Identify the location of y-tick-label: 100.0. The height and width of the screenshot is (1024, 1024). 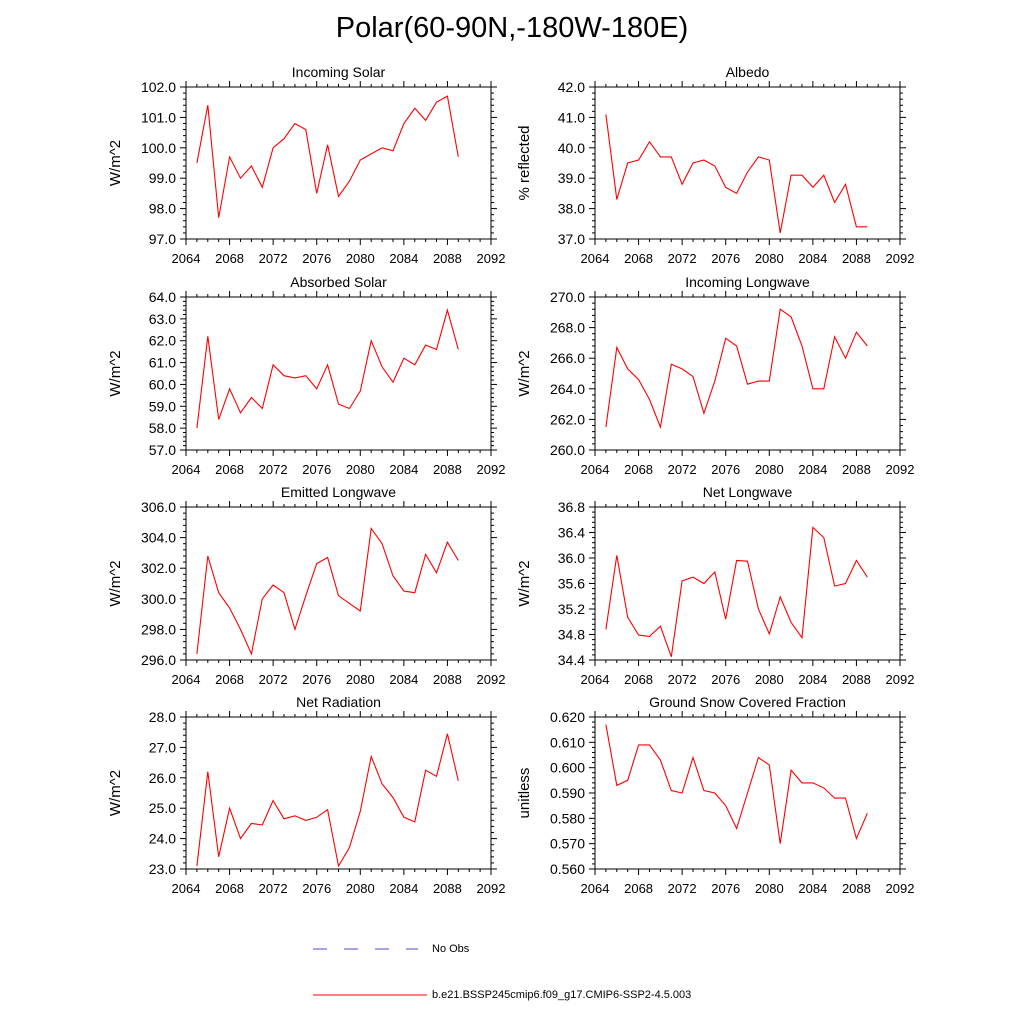
(158, 148).